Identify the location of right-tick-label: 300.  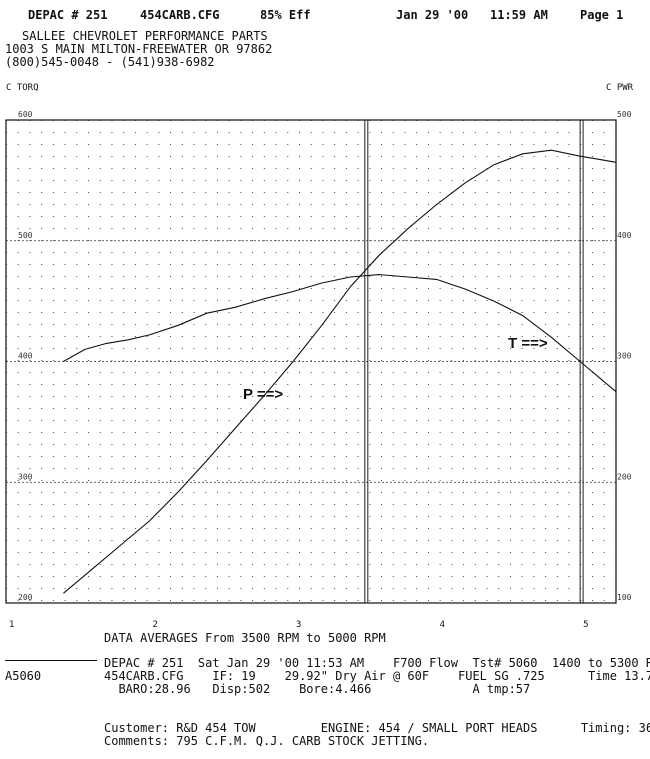
(624, 356).